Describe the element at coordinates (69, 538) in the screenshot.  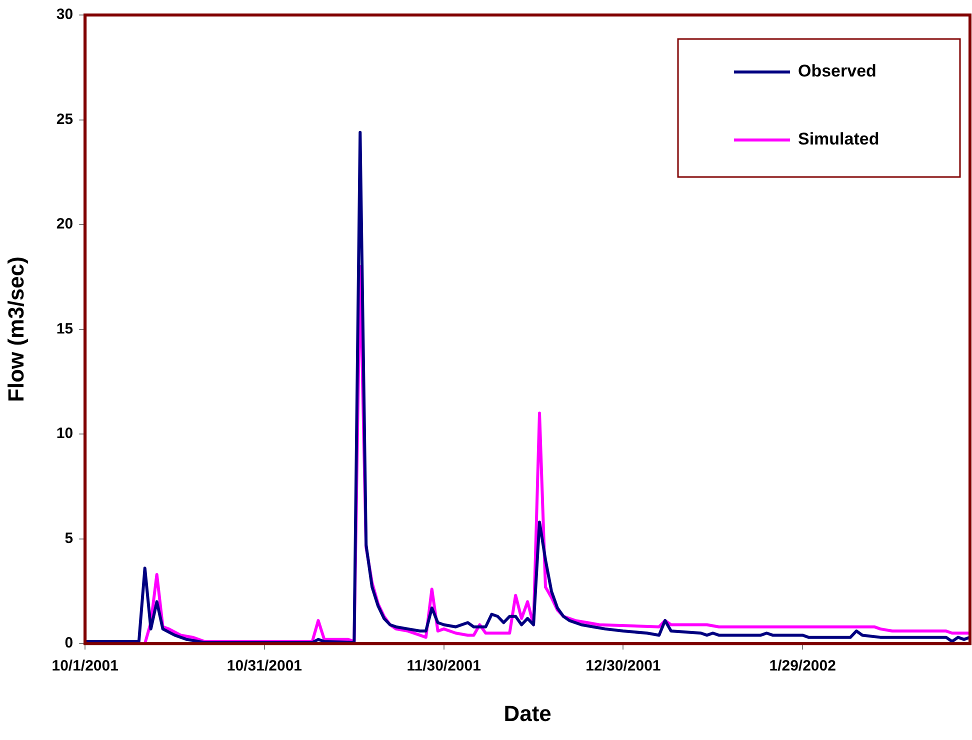
I see `y-tick-label: 5` at that location.